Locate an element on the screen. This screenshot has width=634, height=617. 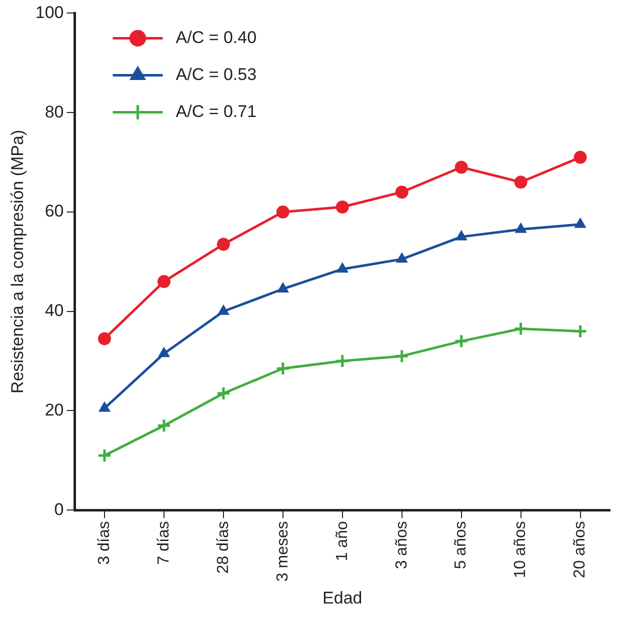
y-tick-label: 40 is located at coordinates (54, 310).